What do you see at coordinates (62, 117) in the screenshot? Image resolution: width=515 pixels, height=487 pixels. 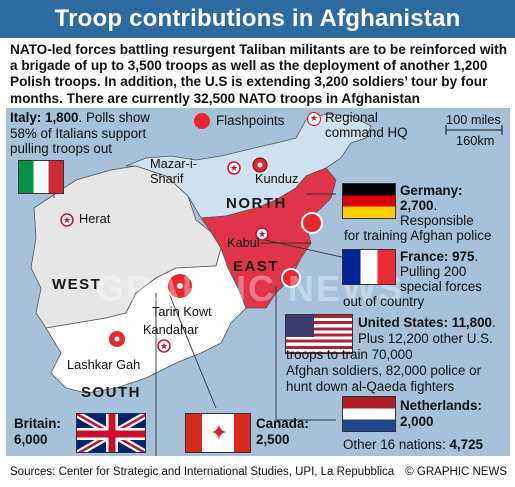 I see `italy-count: 1,800` at bounding box center [62, 117].